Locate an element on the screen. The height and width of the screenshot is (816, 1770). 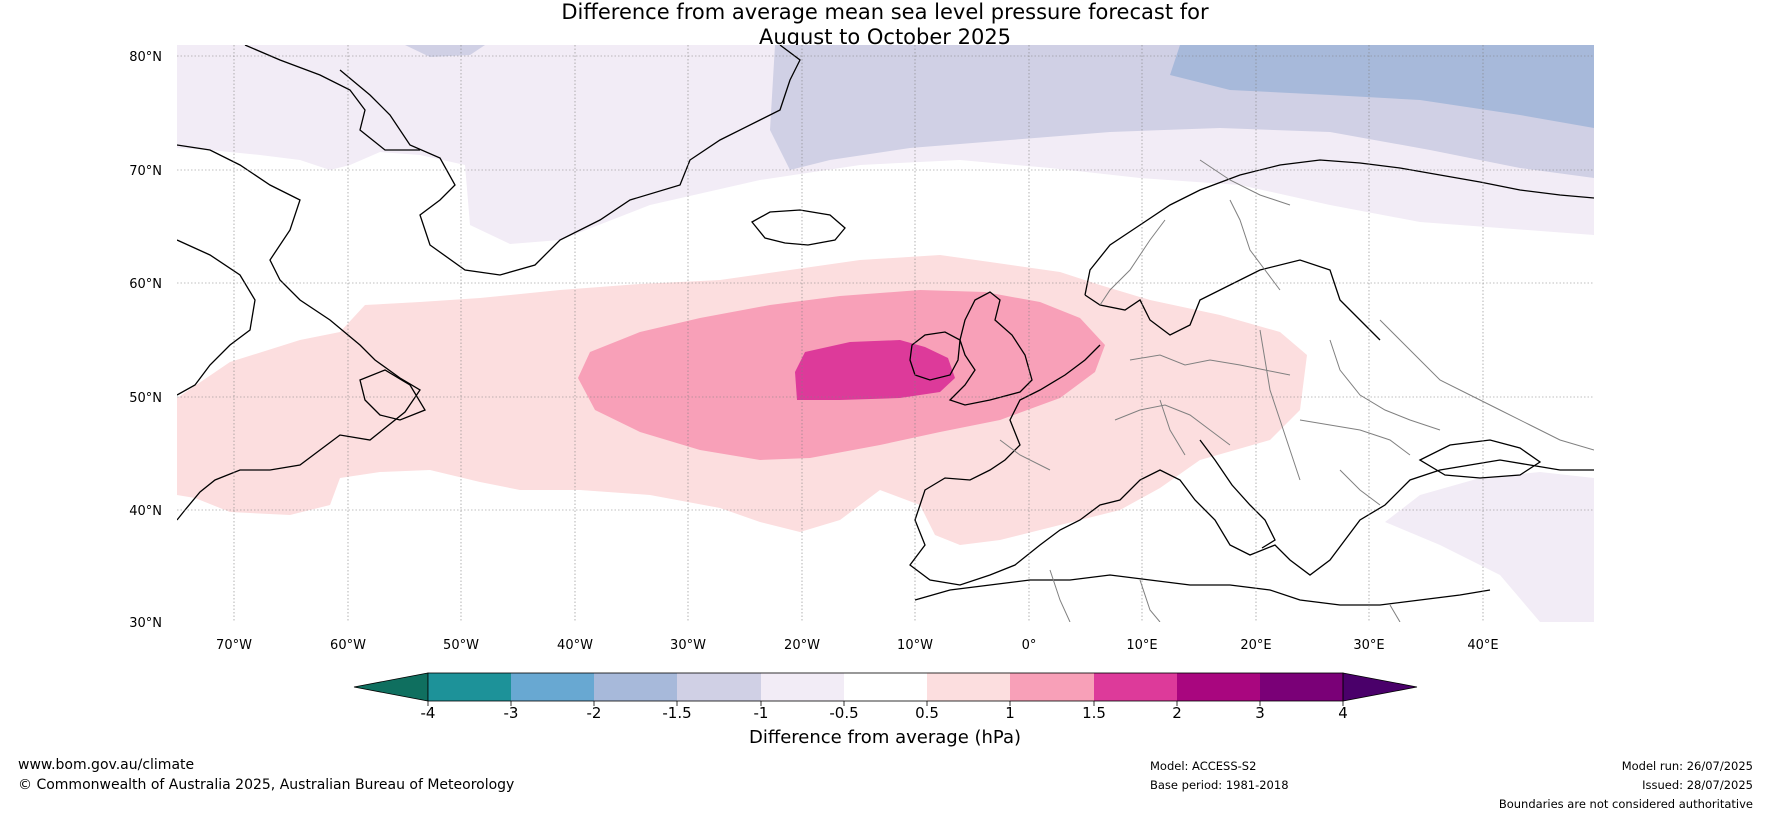
europe-atlantic-coastline is located at coordinates (1251, 465).